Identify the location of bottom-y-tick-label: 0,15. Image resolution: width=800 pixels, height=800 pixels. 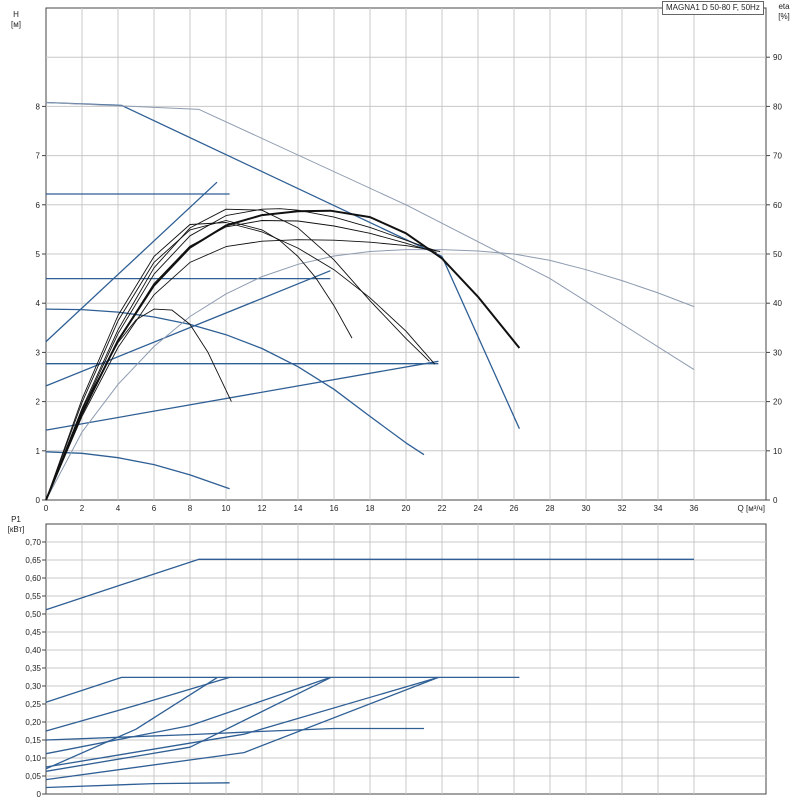
(33, 740).